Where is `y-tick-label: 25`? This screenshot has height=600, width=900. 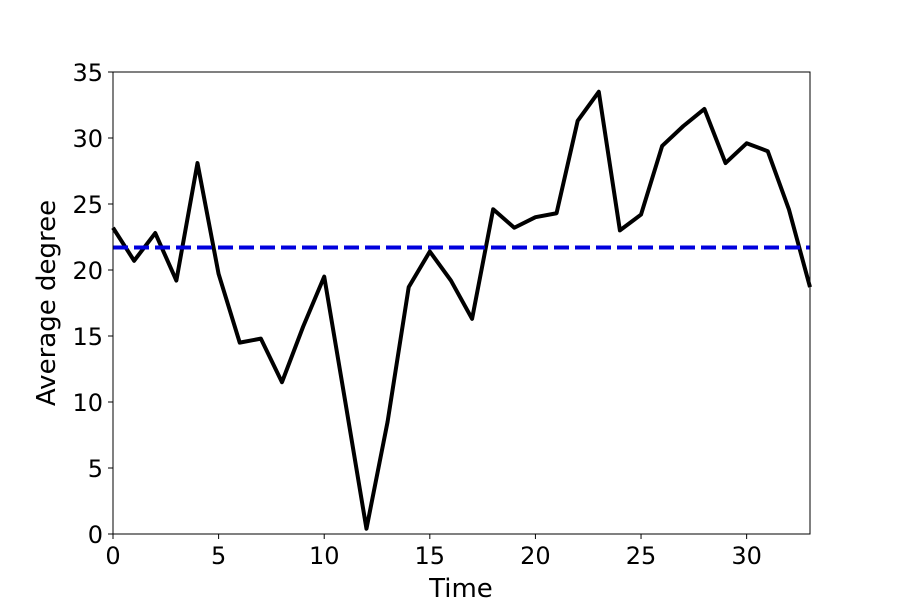 y-tick-label: 25 is located at coordinates (87, 205).